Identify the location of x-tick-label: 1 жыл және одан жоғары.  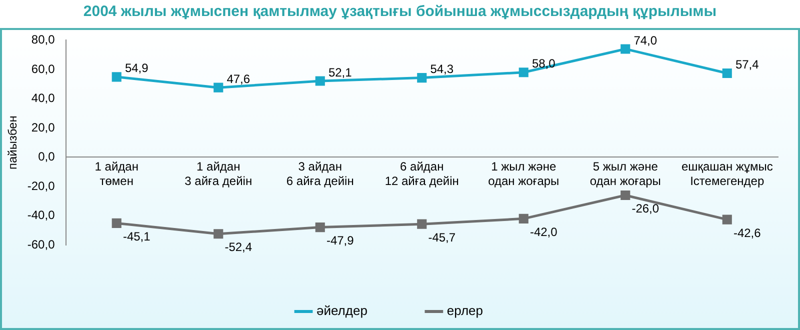
(524, 174).